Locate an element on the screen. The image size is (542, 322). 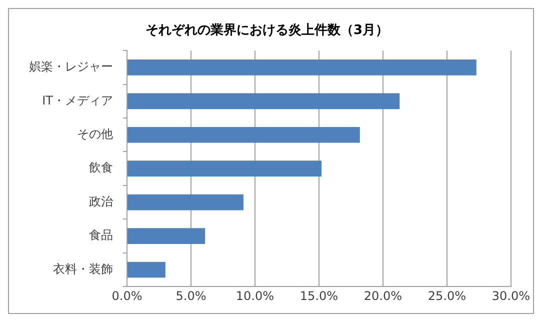
x-tick-label: 20.0% is located at coordinates (383, 295).